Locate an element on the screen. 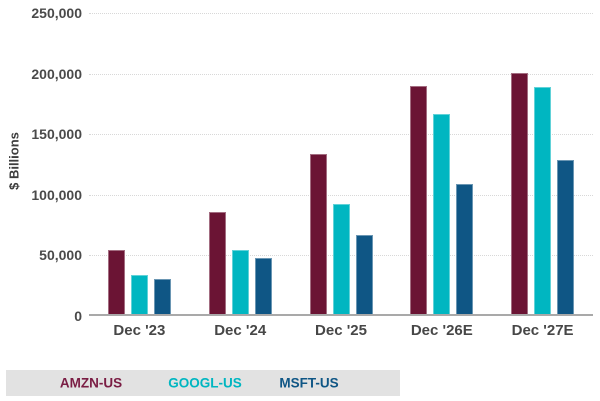 The width and height of the screenshot is (600, 401). bar-amzn-us-dec-27e is located at coordinates (520, 193).